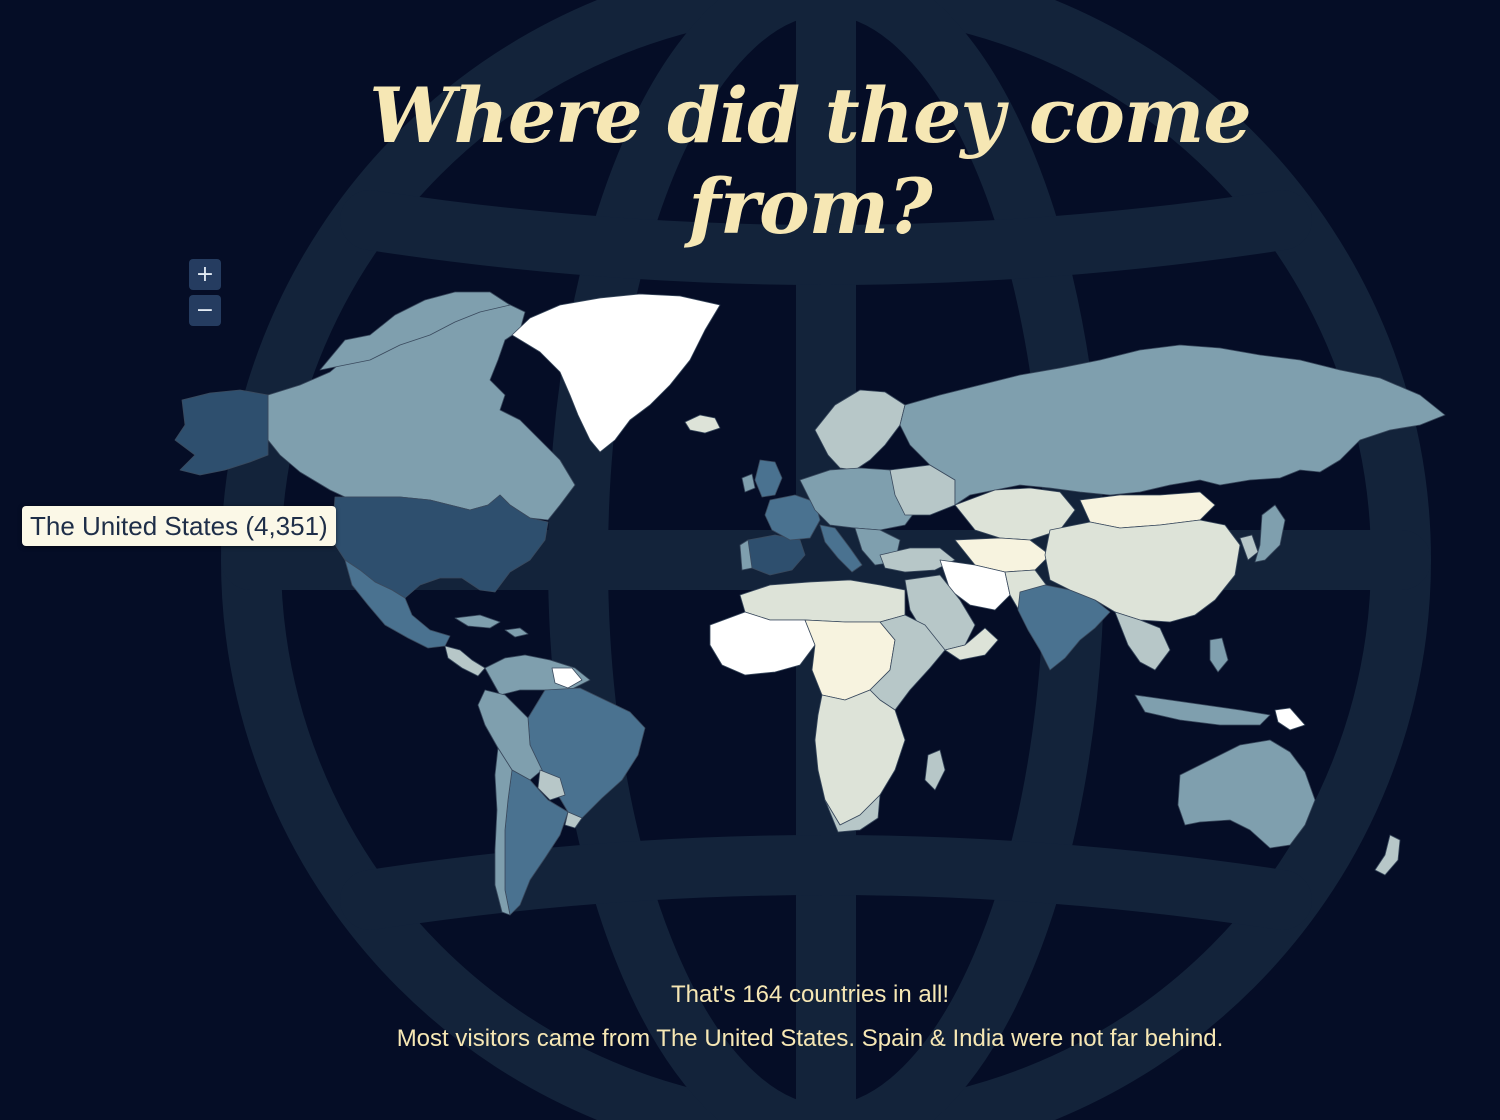 The width and height of the screenshot is (1500, 1120). What do you see at coordinates (491, 626) in the screenshot?
I see `region-caribbean` at bounding box center [491, 626].